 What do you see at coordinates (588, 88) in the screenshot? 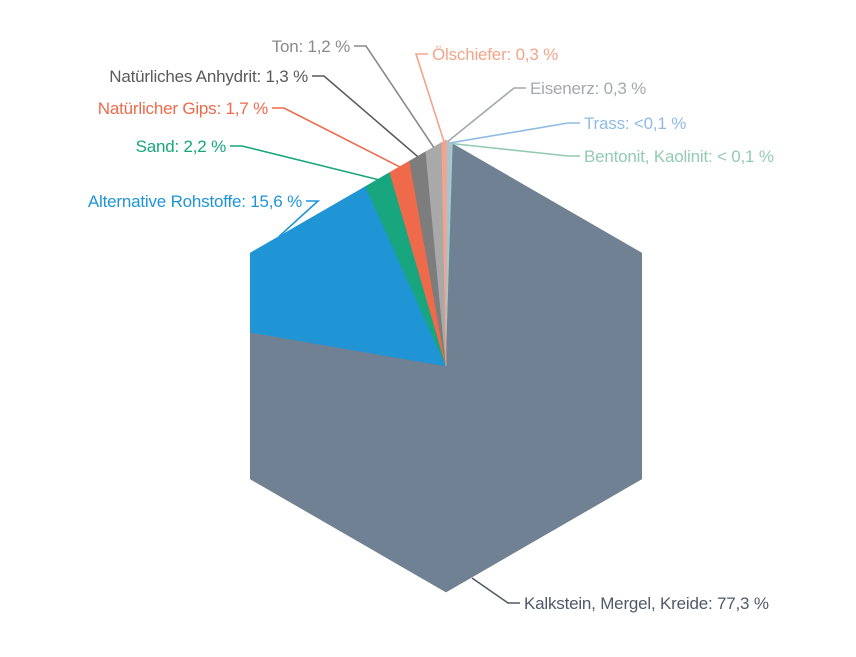
I see `slice-label-eisenerz: Eisenerz: 0,3 %` at bounding box center [588, 88].